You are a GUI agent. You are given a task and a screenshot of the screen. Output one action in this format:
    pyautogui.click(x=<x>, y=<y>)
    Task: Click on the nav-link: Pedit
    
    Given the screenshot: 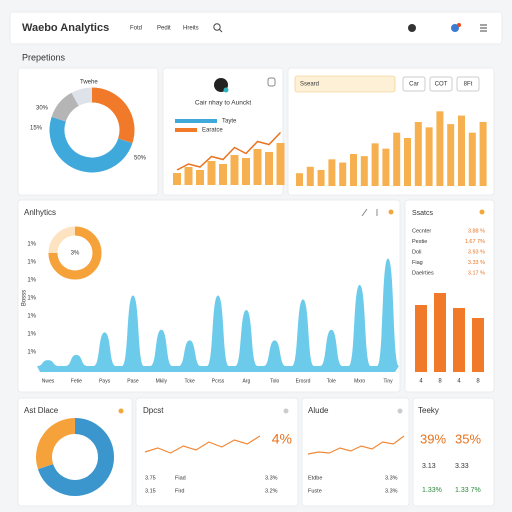 What is the action you would take?
    pyautogui.click(x=164, y=29)
    